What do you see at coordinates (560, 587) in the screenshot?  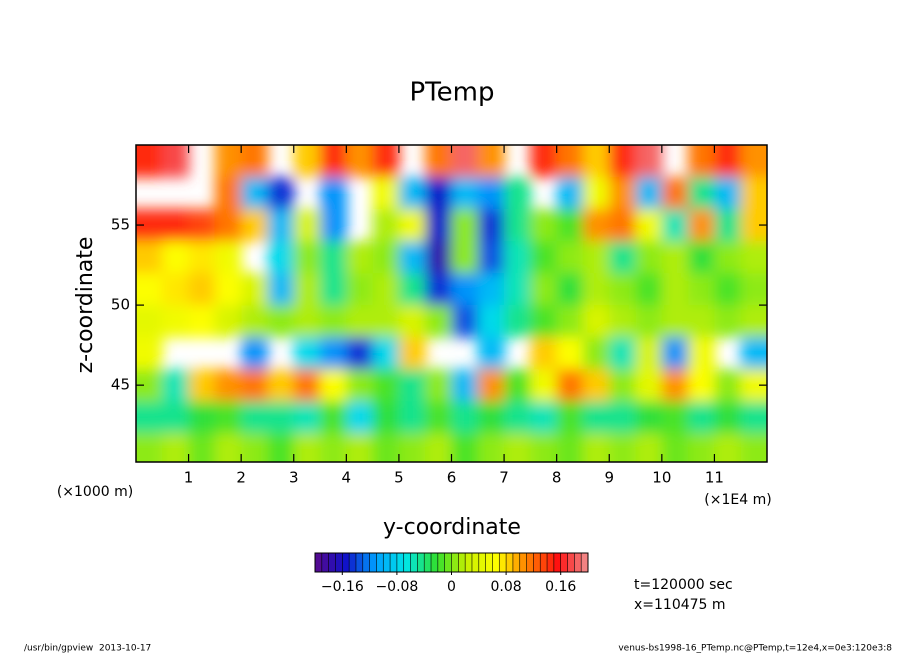 I see `colorbar-tick-label: 0.16` at bounding box center [560, 587].